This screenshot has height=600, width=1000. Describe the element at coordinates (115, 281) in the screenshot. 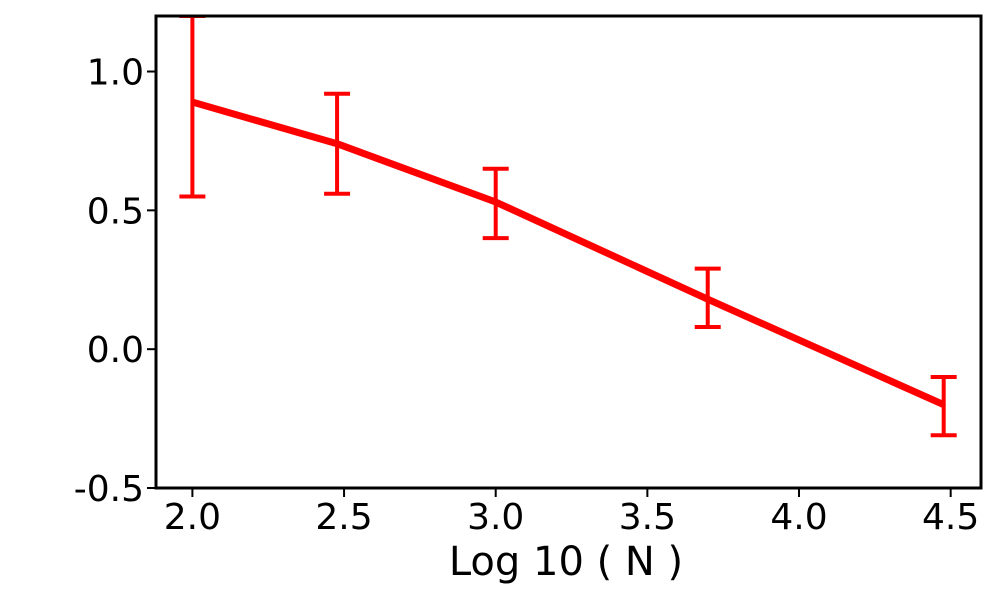

I see `y-axis-ticks: -0.5 0.0 0.5 1.0` at that location.